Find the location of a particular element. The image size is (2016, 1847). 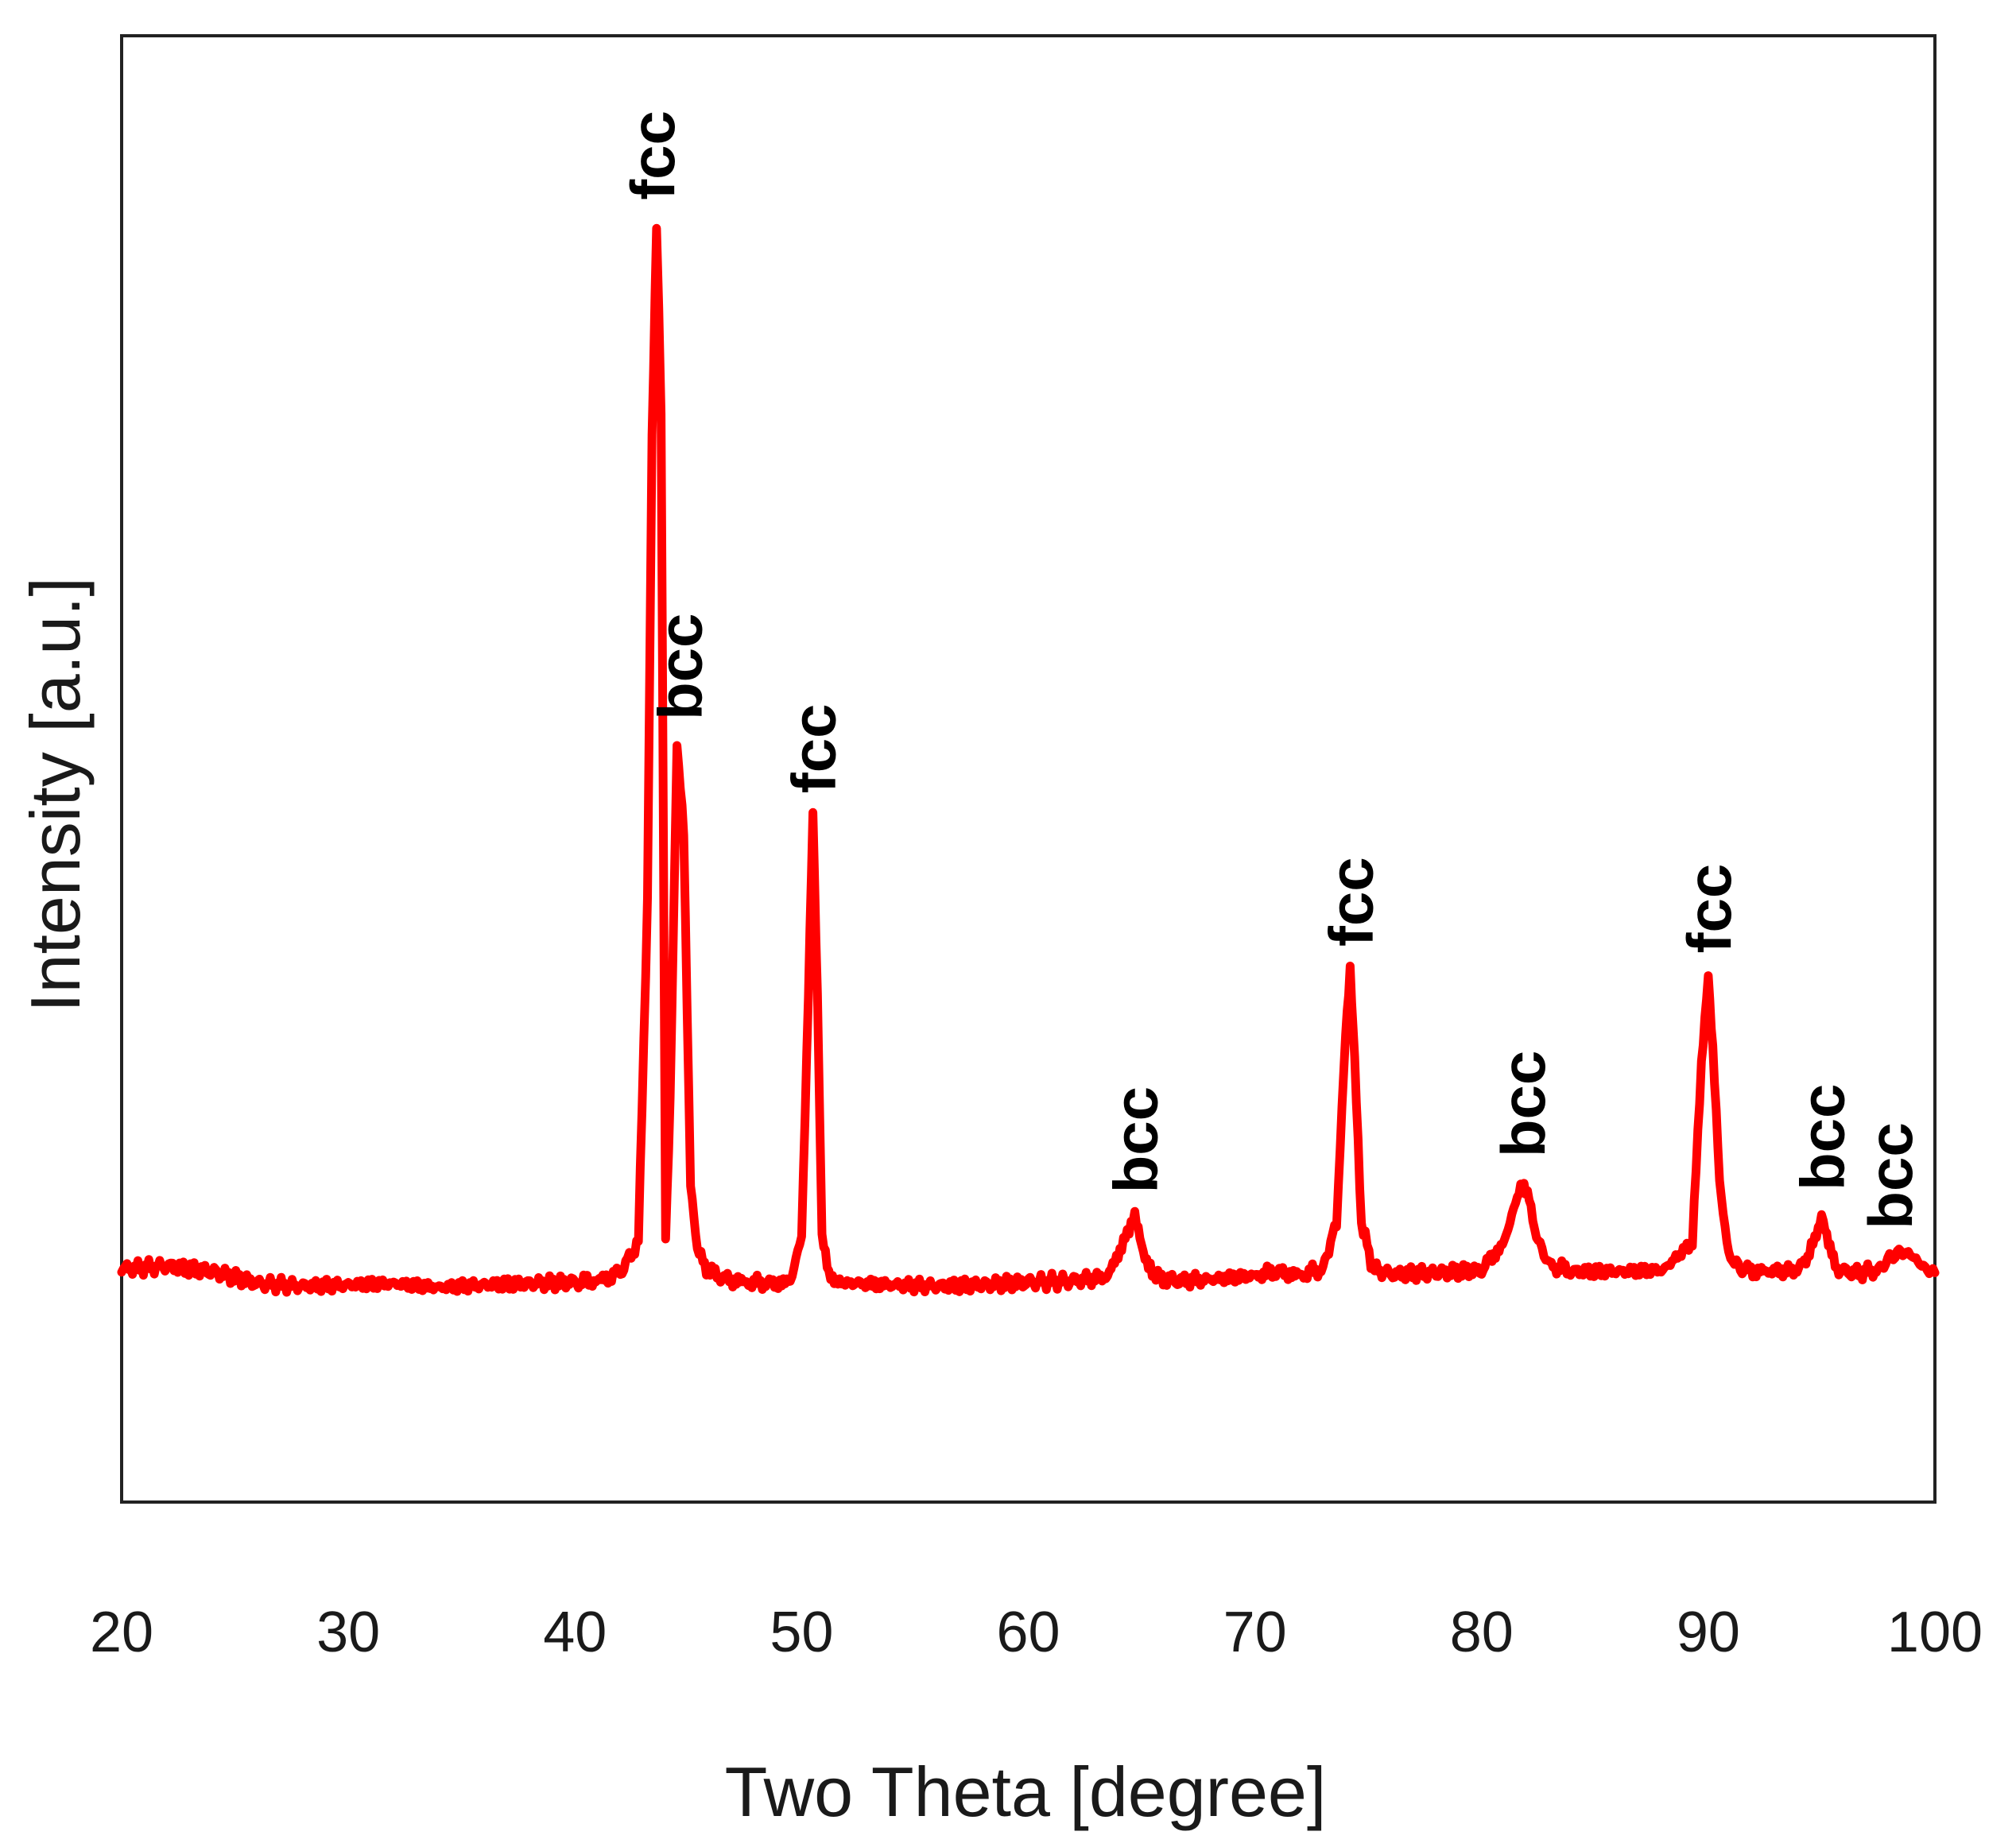

x-axis-tick-labels: 20 30 40 50 60 70 80 90 100 is located at coordinates (1036, 1633).